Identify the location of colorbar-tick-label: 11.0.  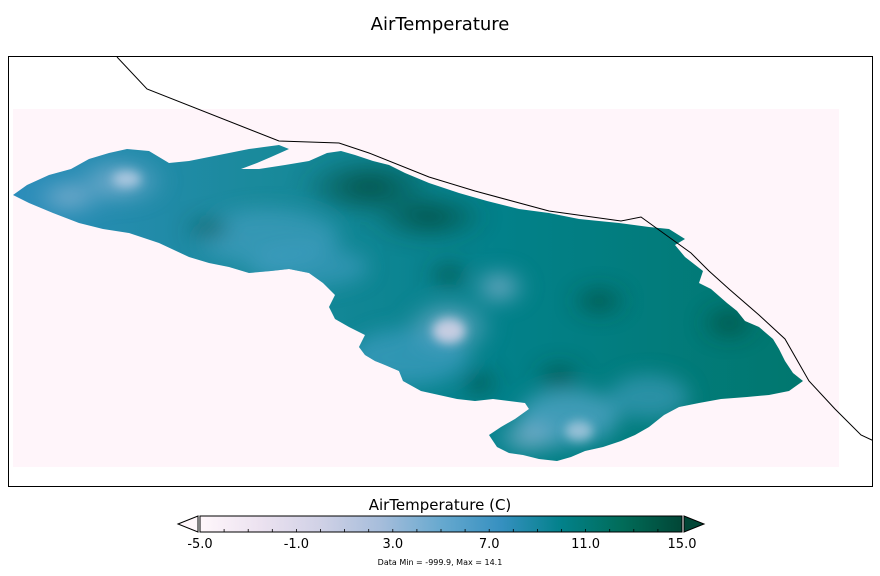
(586, 544).